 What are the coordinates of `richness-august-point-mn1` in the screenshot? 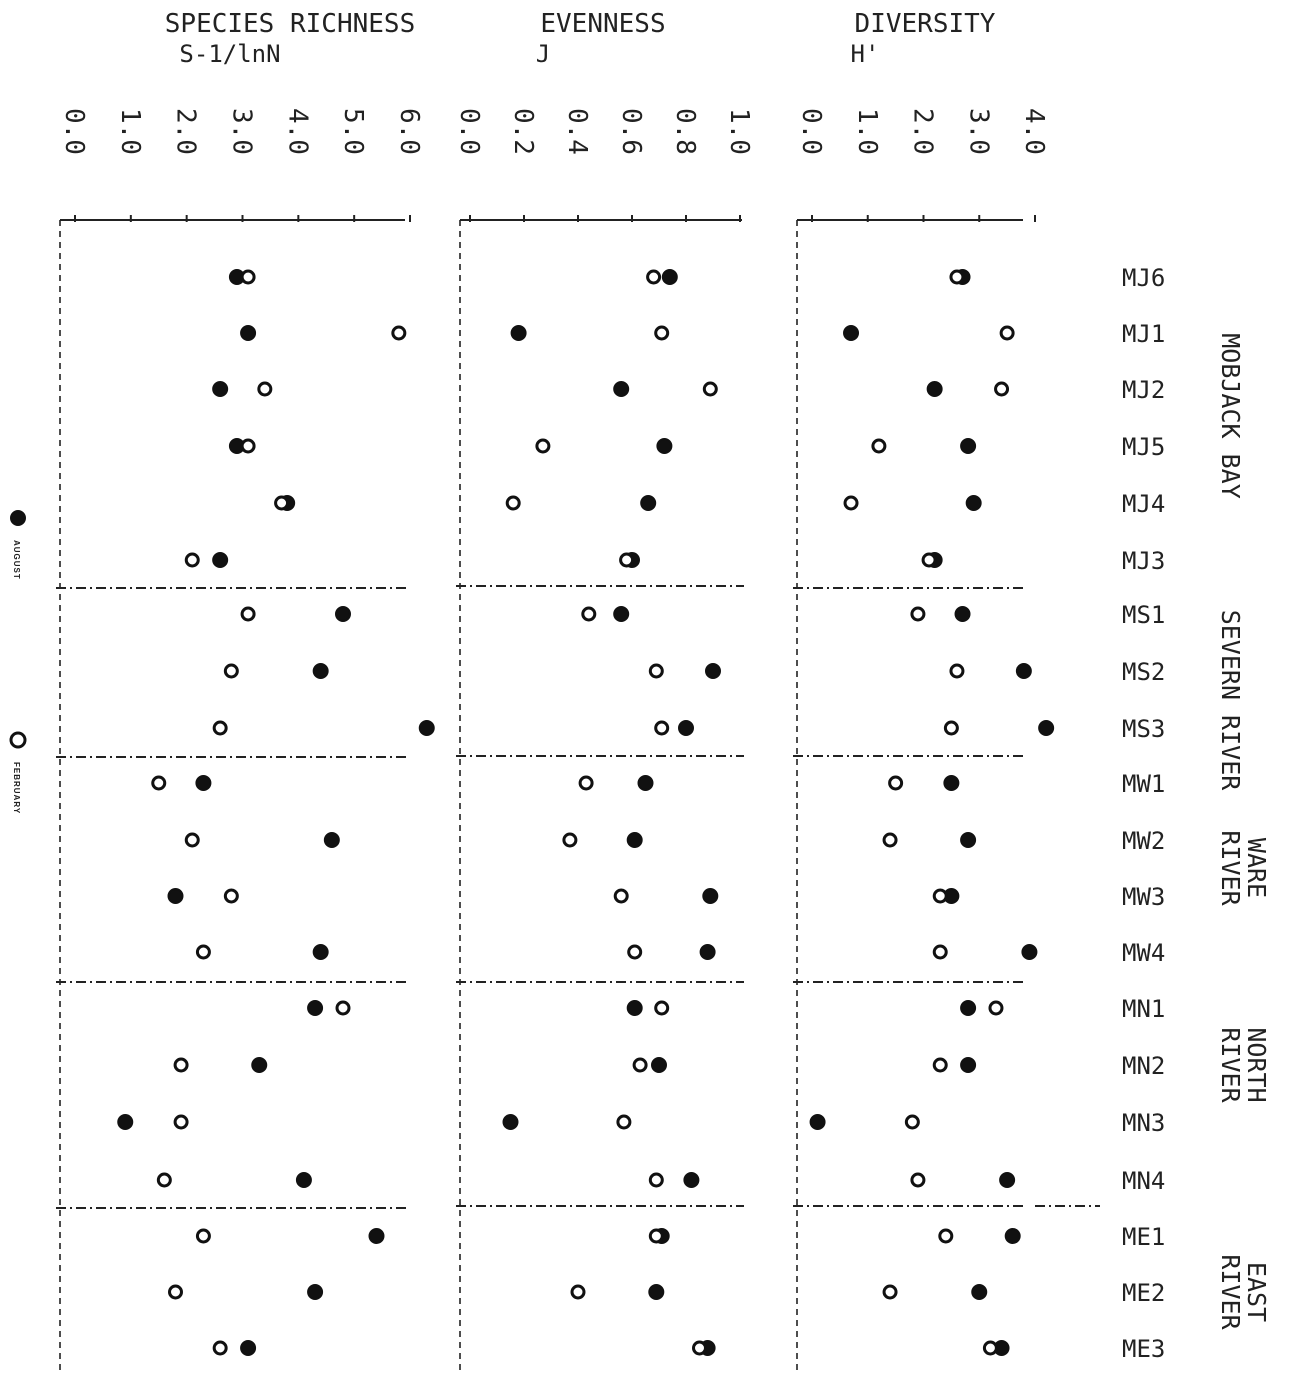 It's located at (315, 1008).